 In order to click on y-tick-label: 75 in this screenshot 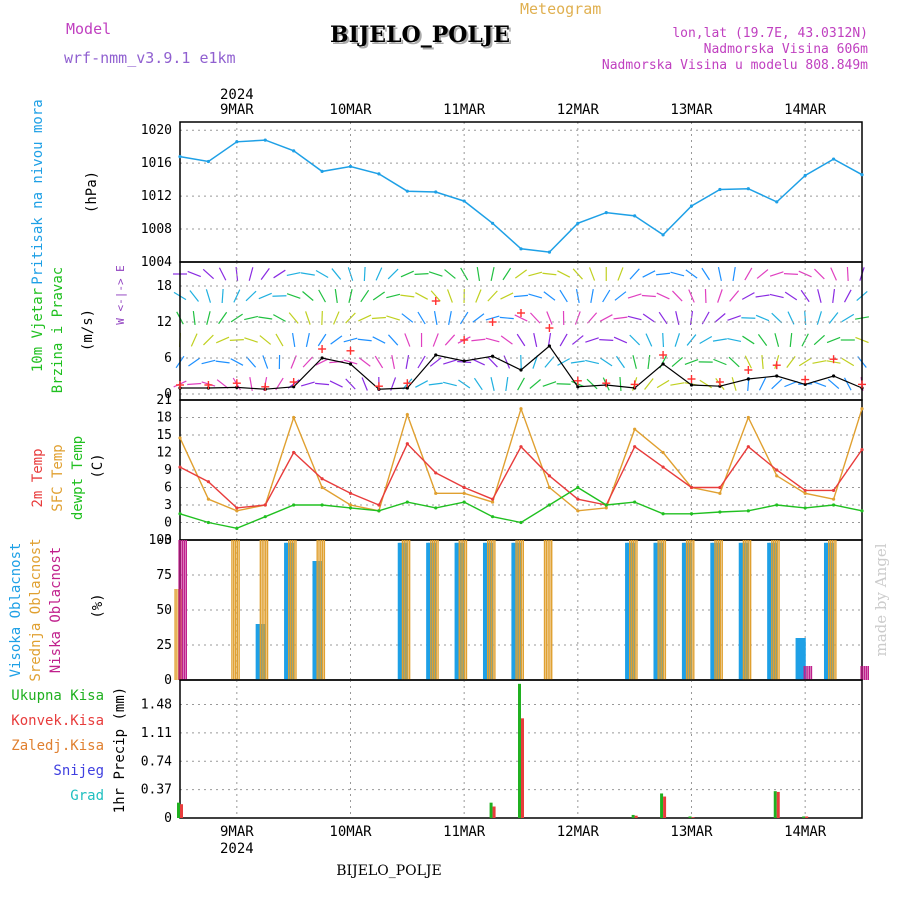, I will do `click(164, 575)`.